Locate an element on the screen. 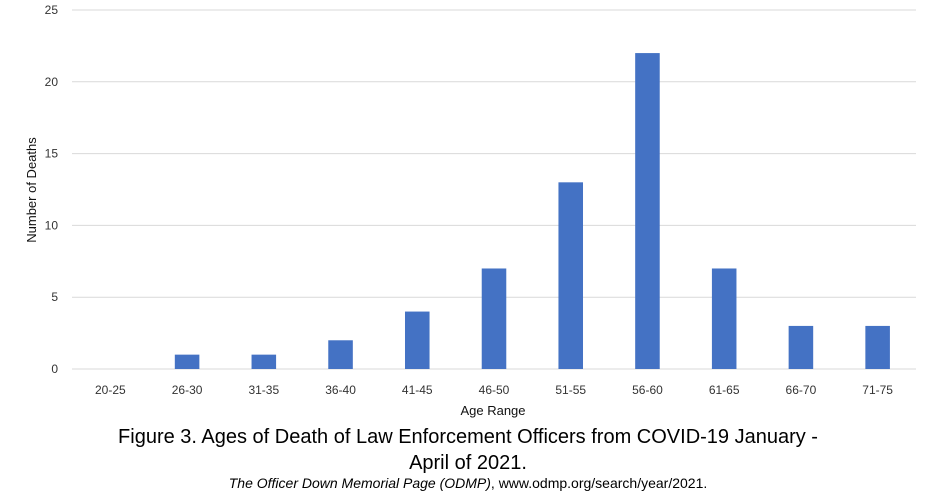 Image resolution: width=936 pixels, height=498 pixels. x-tick-label: 41-45 is located at coordinates (417, 390).